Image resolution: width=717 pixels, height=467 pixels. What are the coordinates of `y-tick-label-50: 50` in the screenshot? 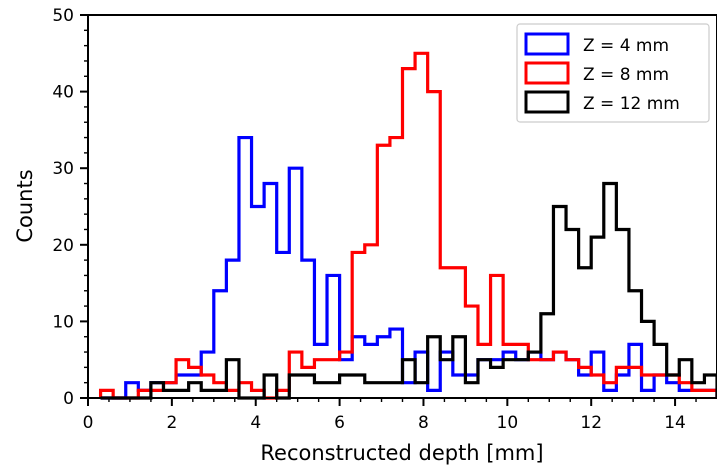 It's located at (63, 16).